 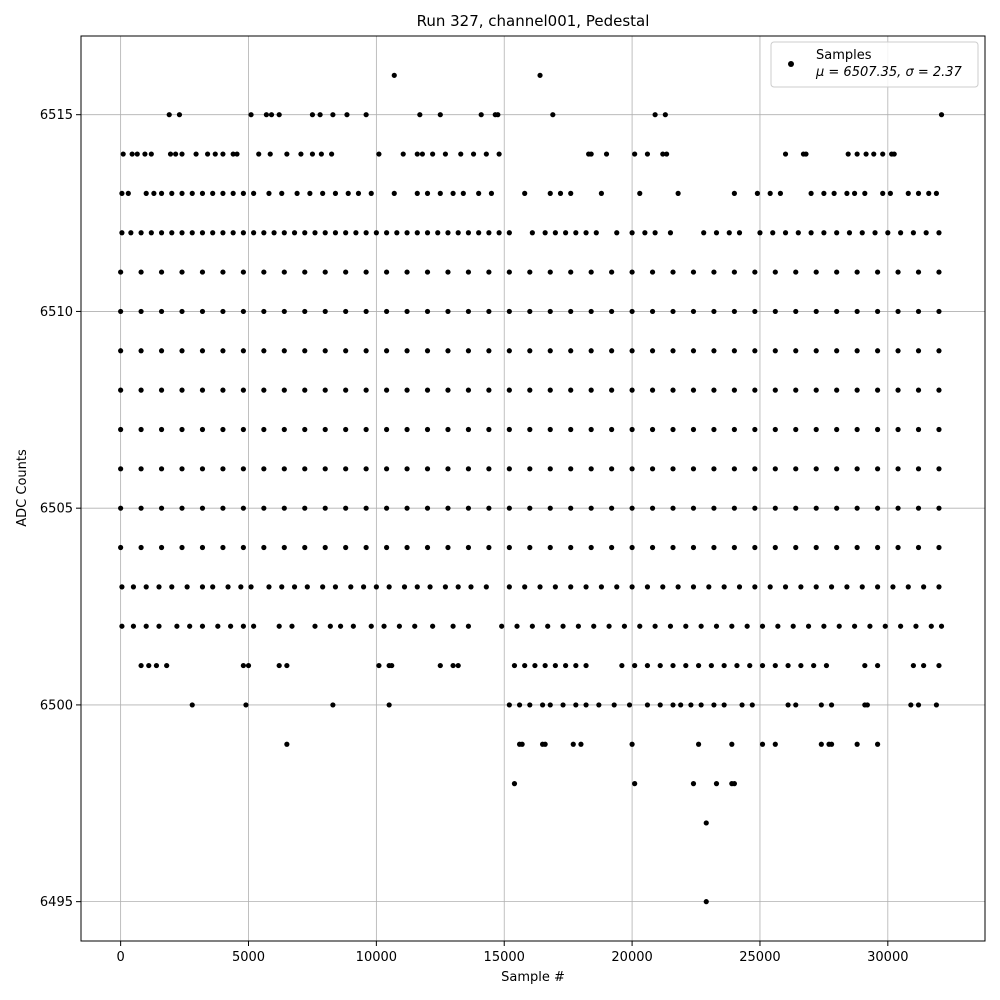 What do you see at coordinates (60, 509) in the screenshot?
I see `y-axis-ticks: 6495 6500 6505 6510 6515` at bounding box center [60, 509].